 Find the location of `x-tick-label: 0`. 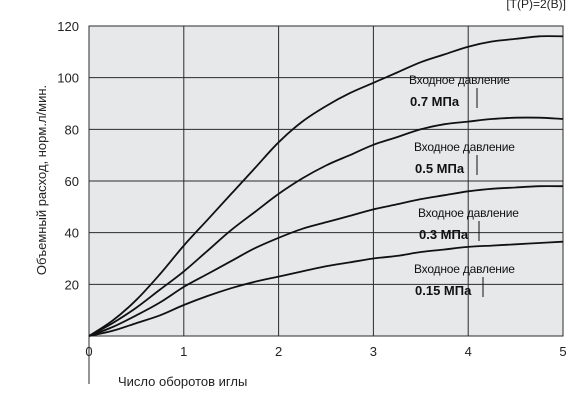

x-tick-label: 0 is located at coordinates (88, 351).